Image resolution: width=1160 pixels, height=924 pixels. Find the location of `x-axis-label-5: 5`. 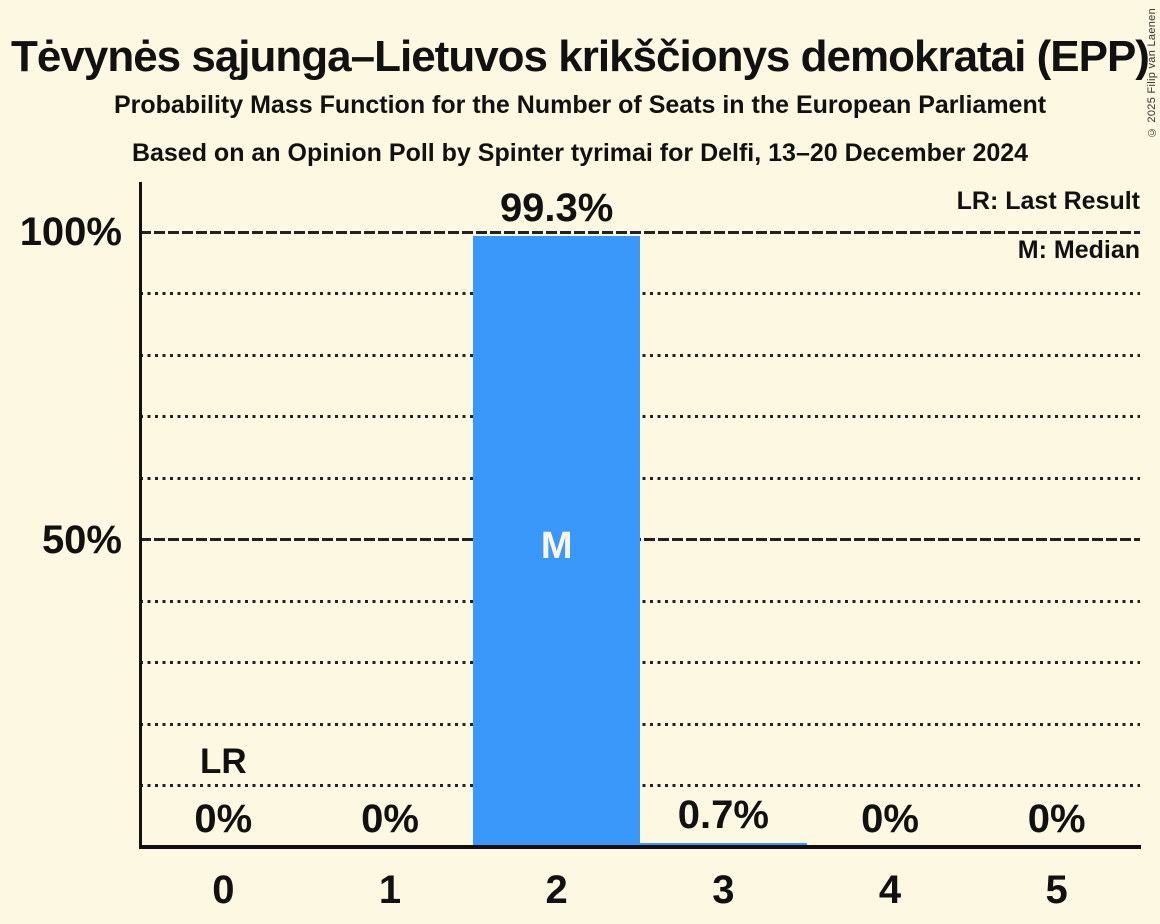

x-axis-label-5: 5 is located at coordinates (1056, 890).